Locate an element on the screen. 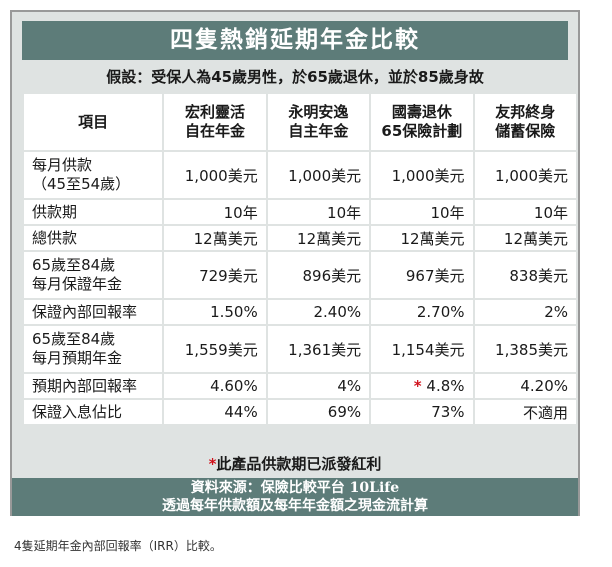  table-cell: 不適用 is located at coordinates (525, 412).